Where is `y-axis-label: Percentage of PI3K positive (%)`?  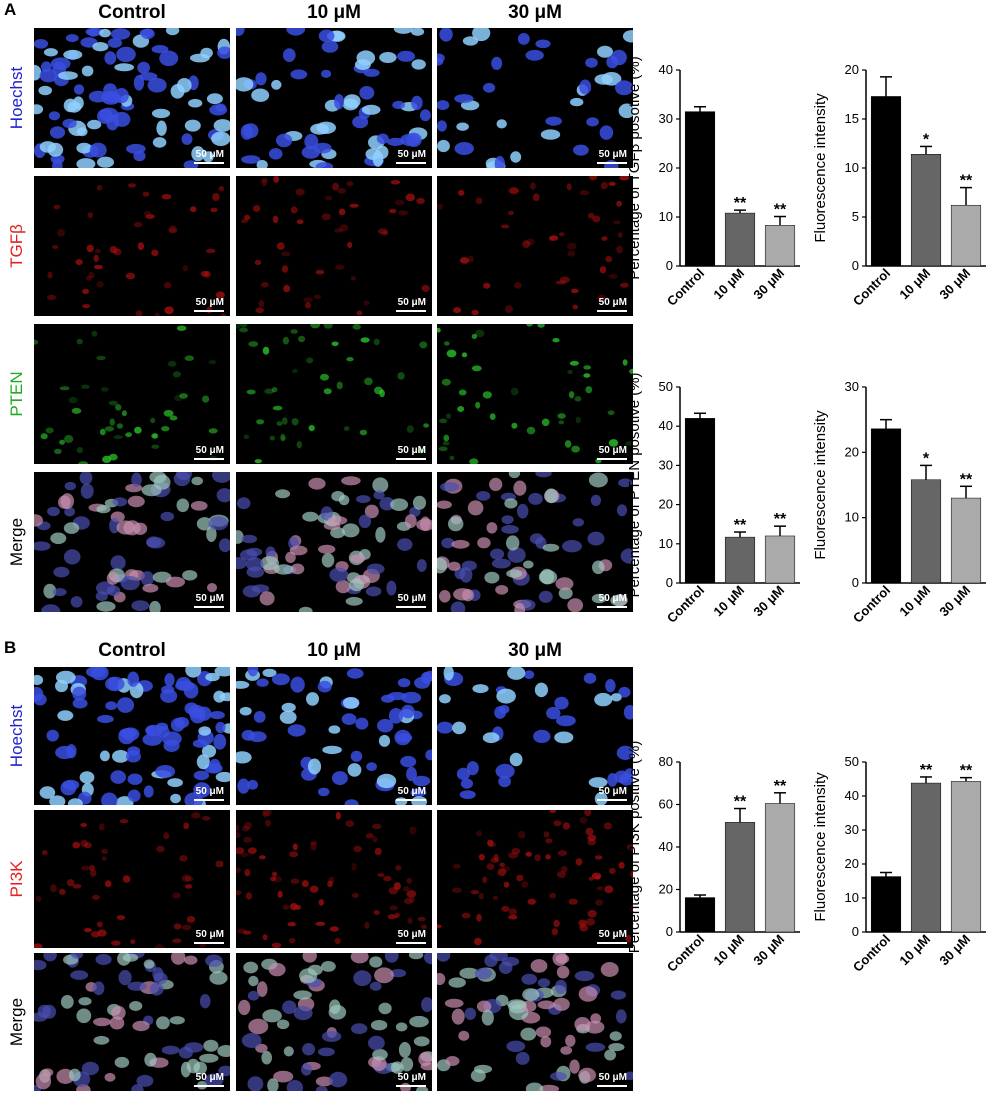
y-axis-label: Percentage of PI3K positive (%) is located at coordinates (634, 847).